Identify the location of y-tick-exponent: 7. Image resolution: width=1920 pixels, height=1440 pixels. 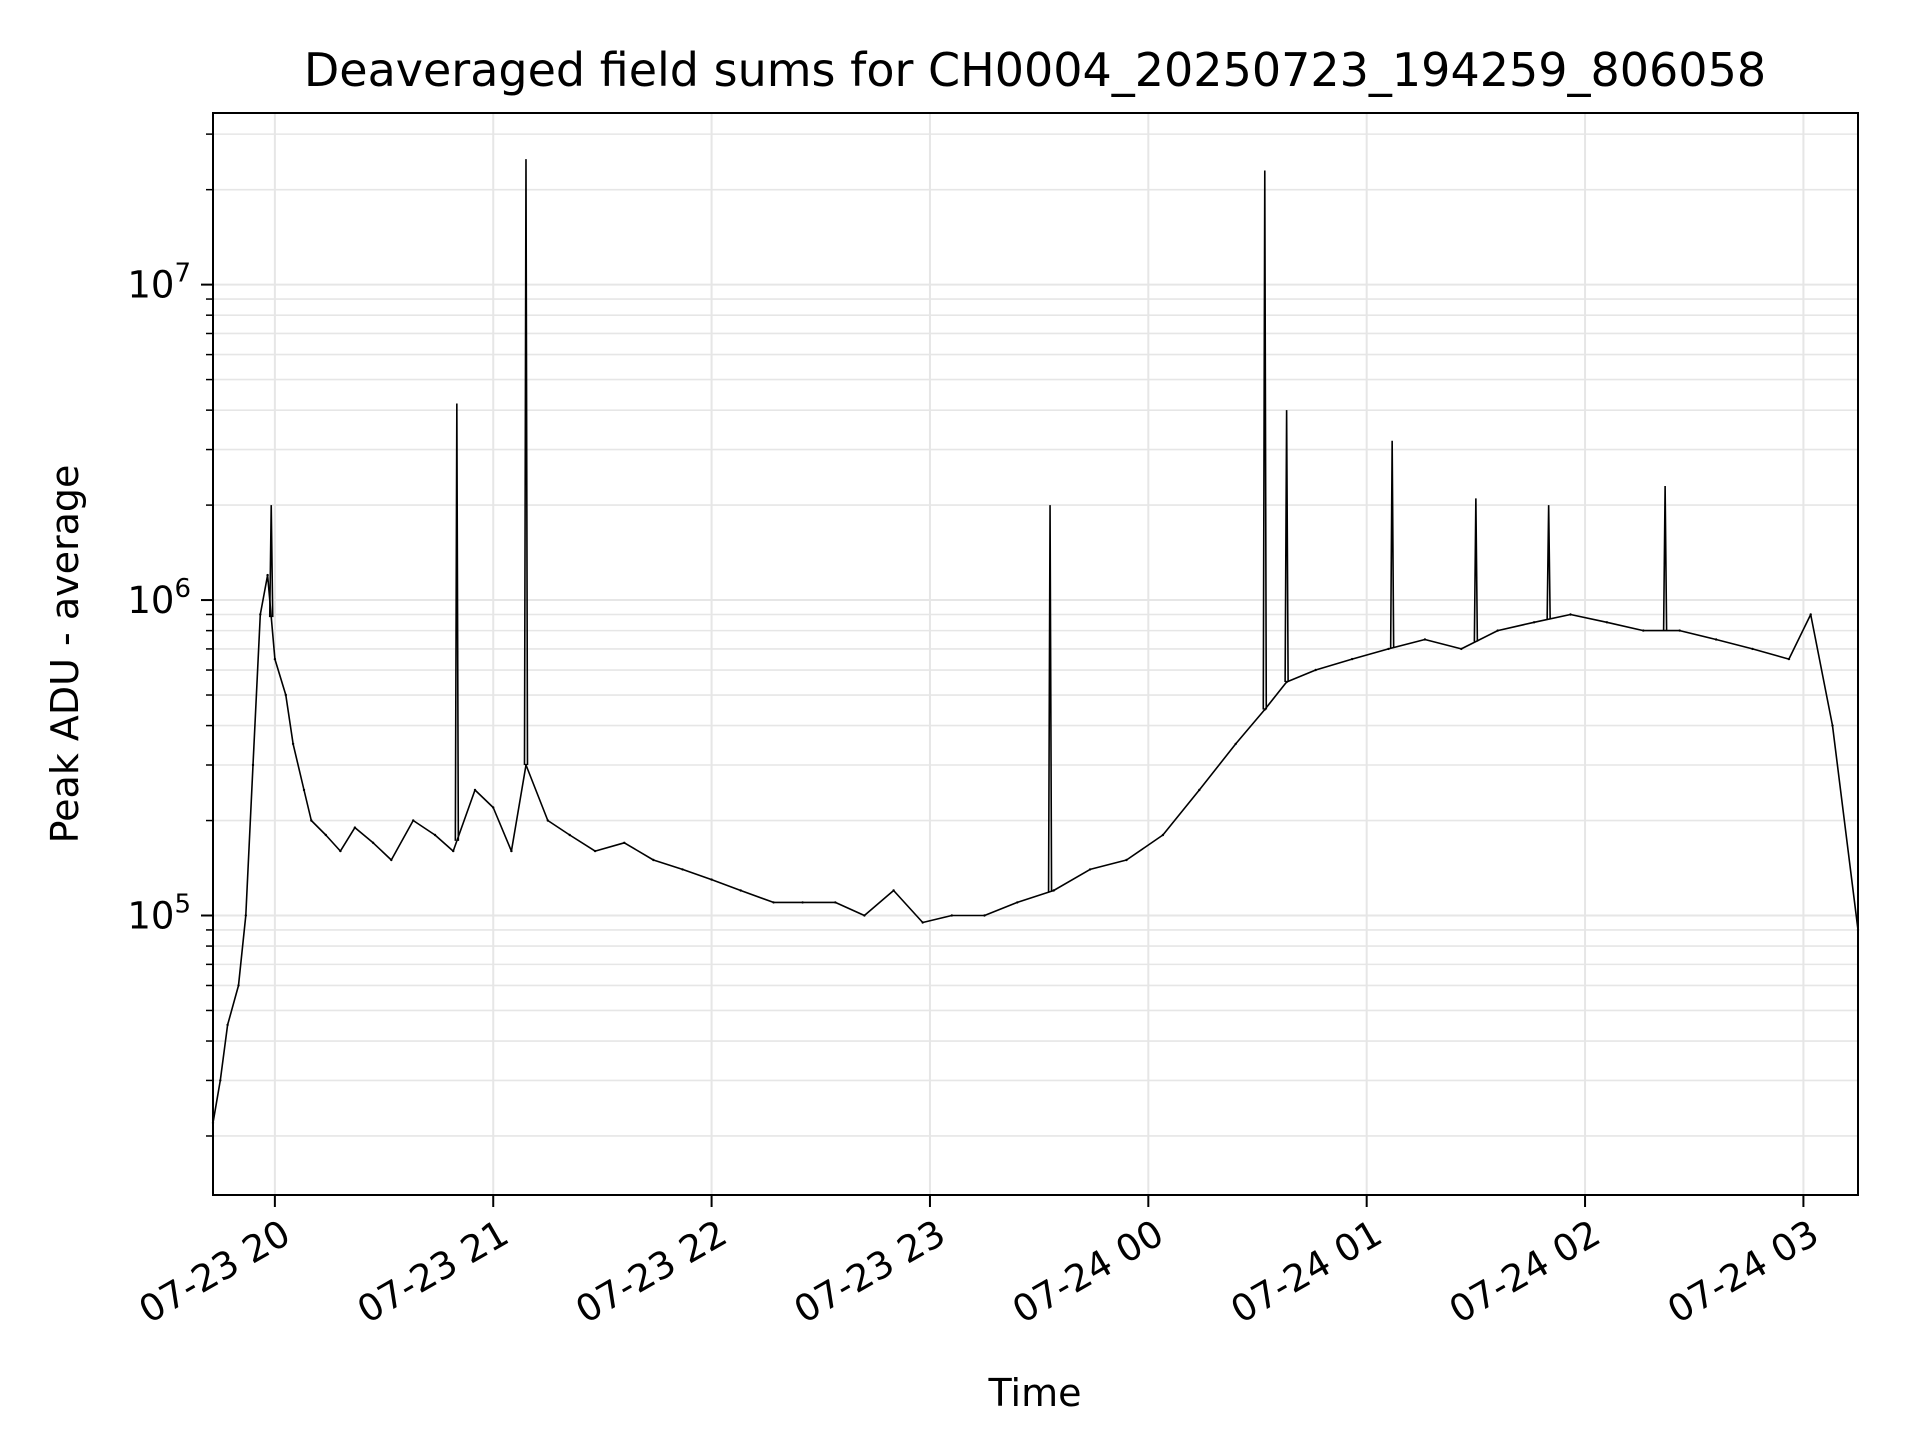
(182, 274).